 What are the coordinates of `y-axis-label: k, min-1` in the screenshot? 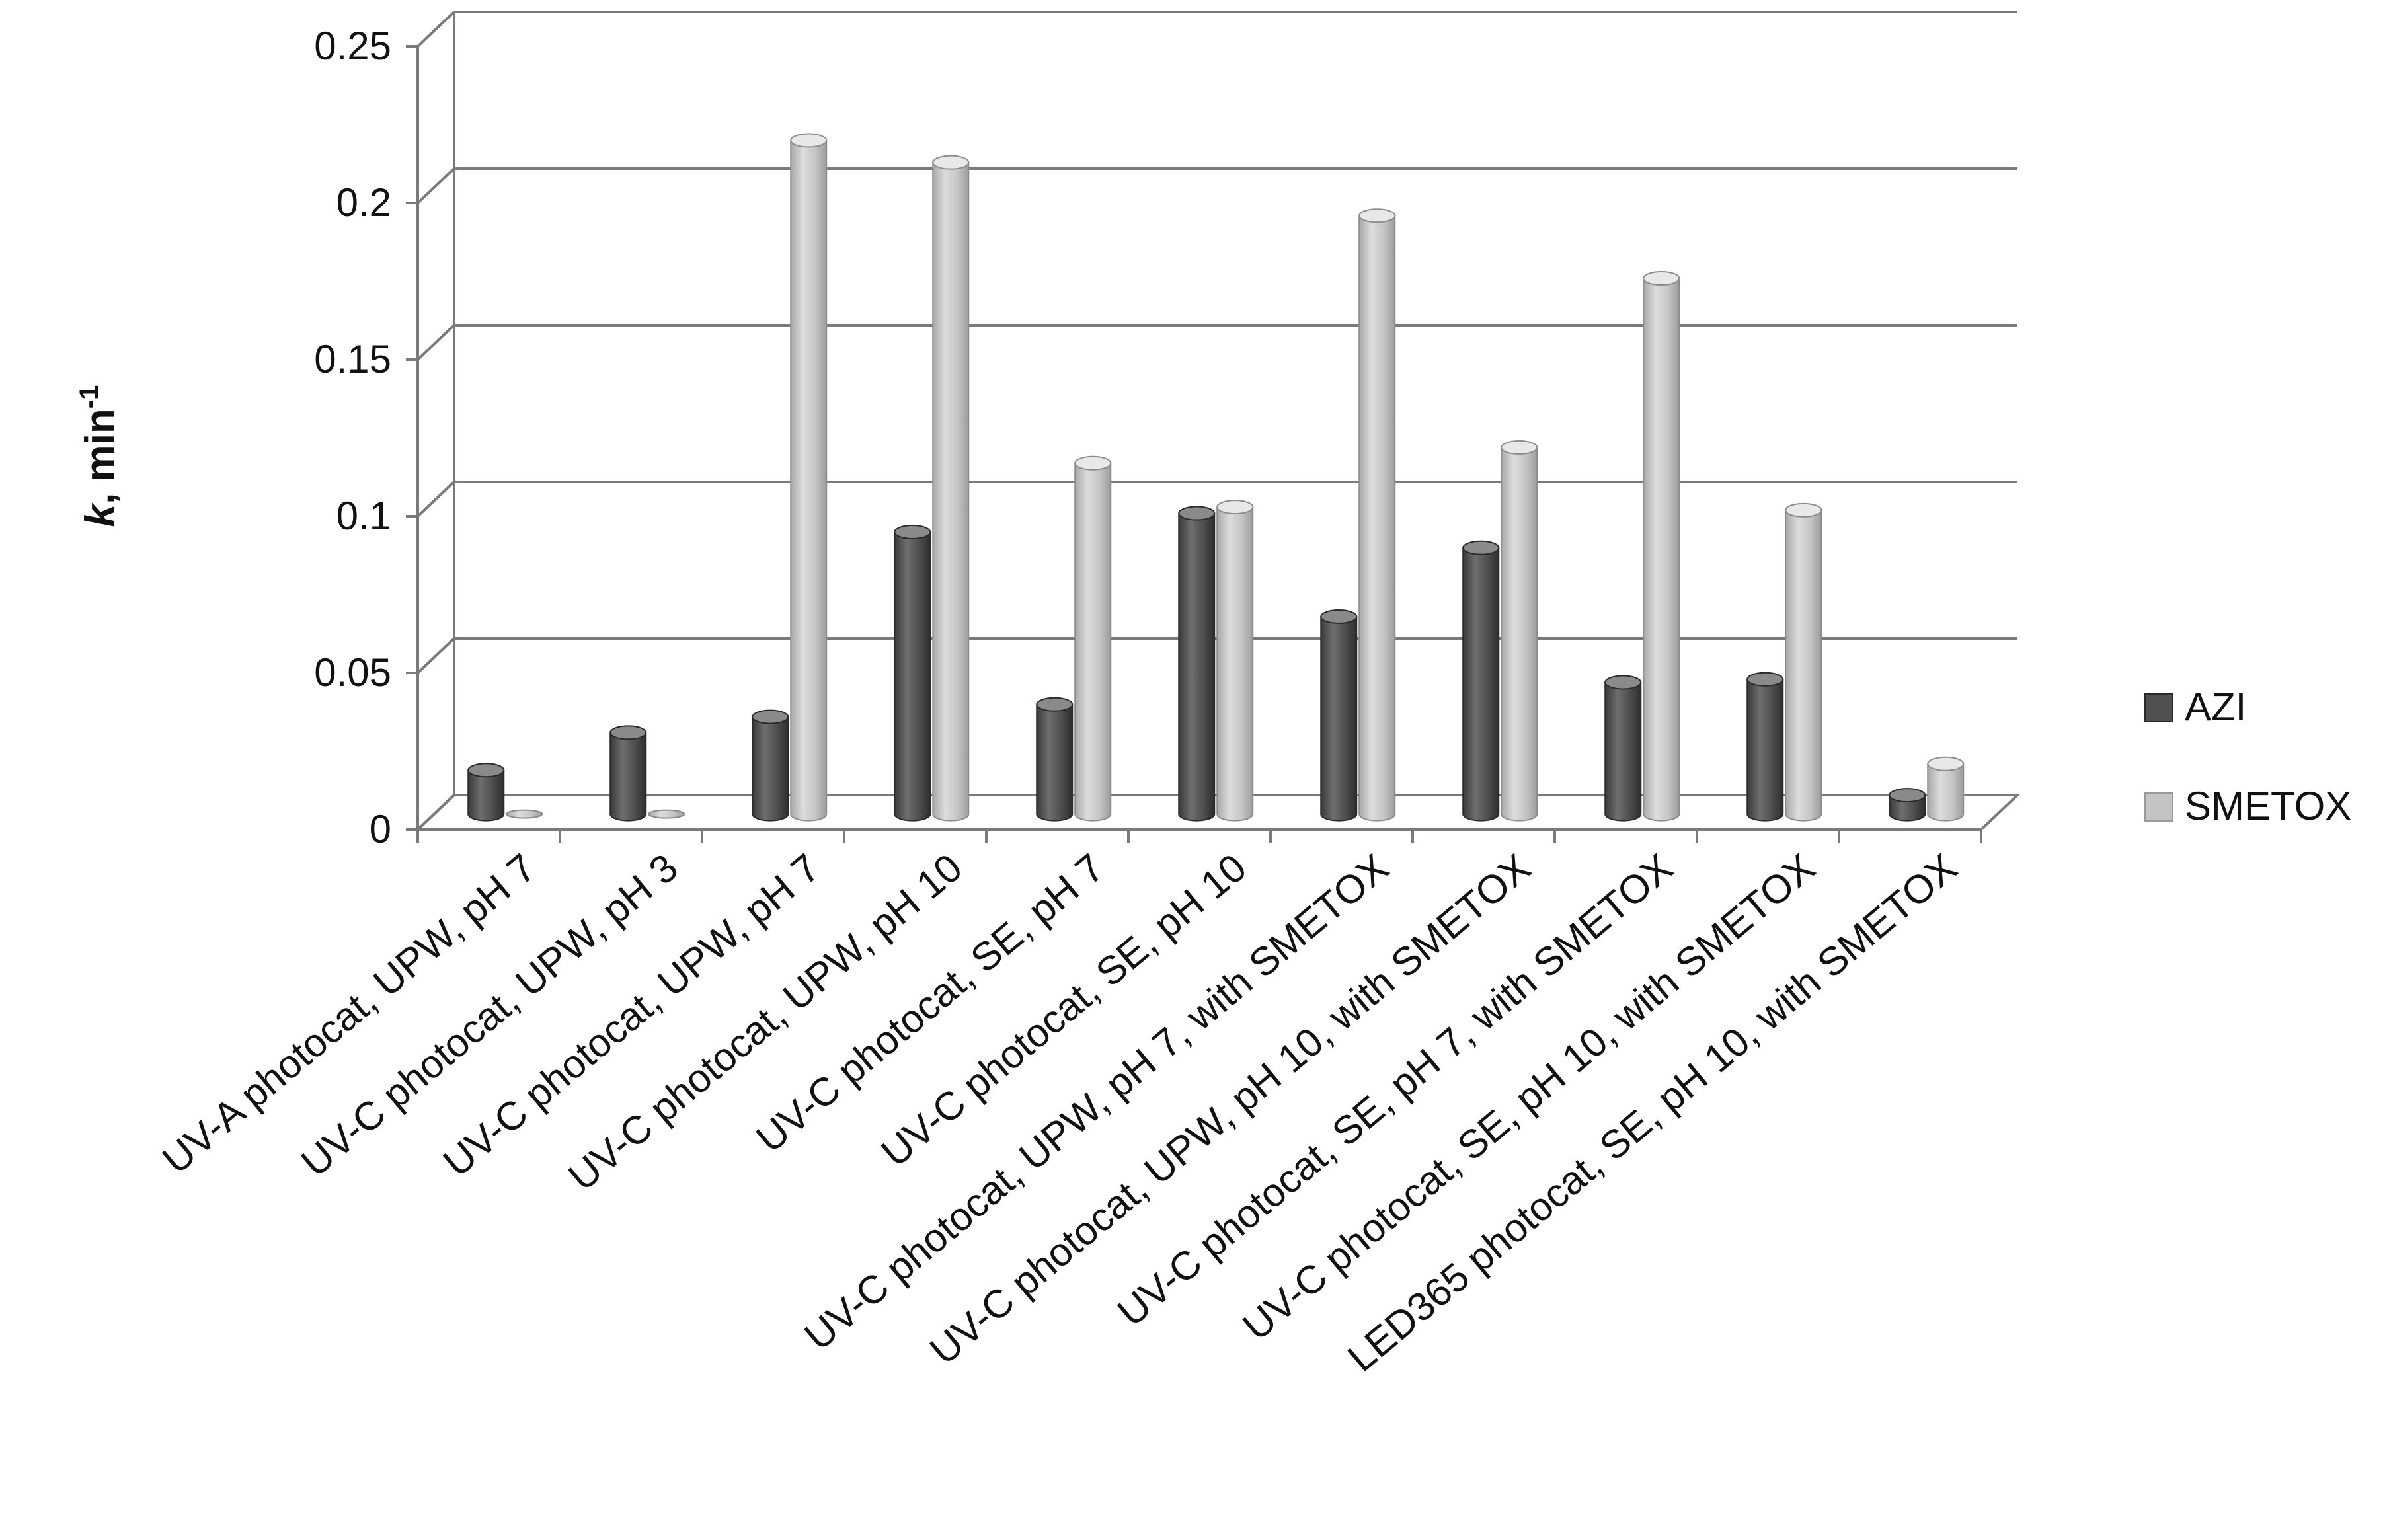 It's located at (99, 456).